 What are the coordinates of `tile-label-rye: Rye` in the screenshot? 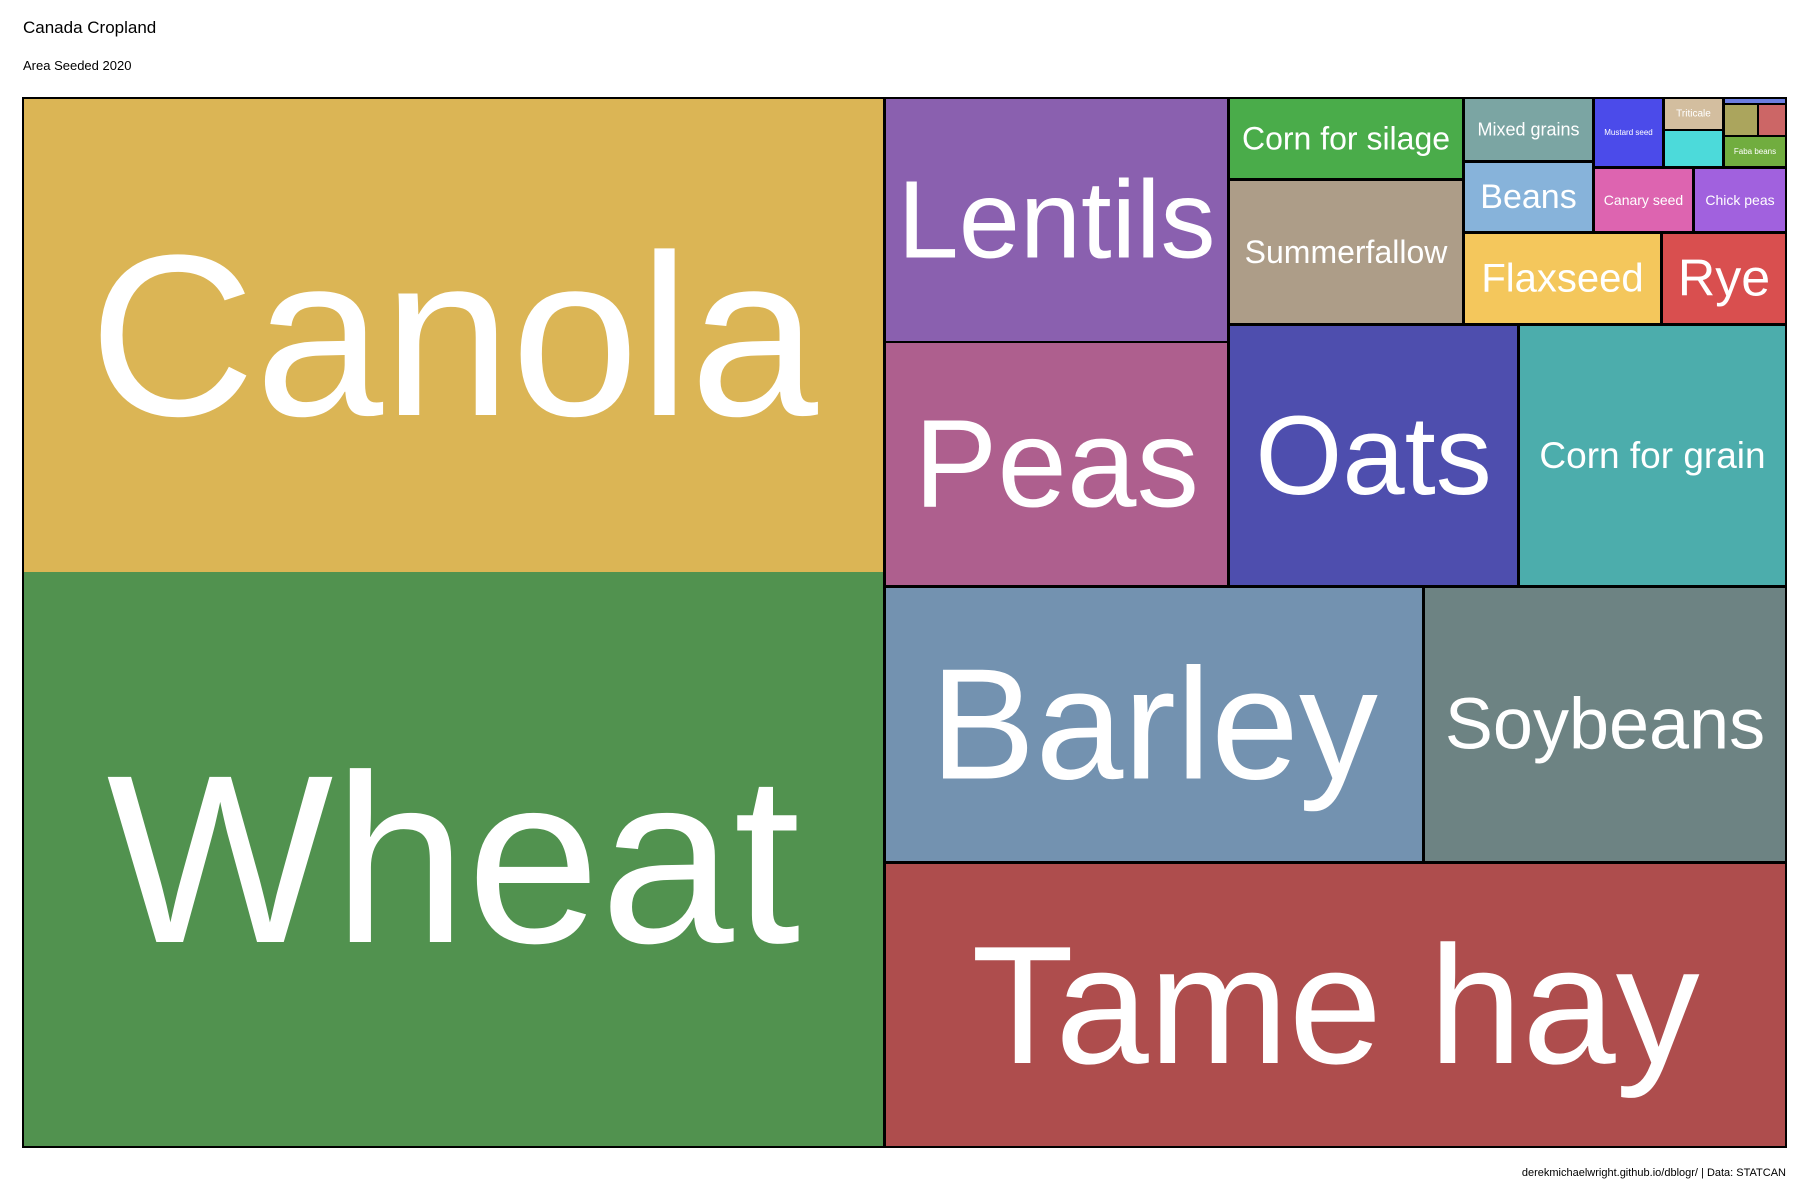 It's located at (1724, 279).